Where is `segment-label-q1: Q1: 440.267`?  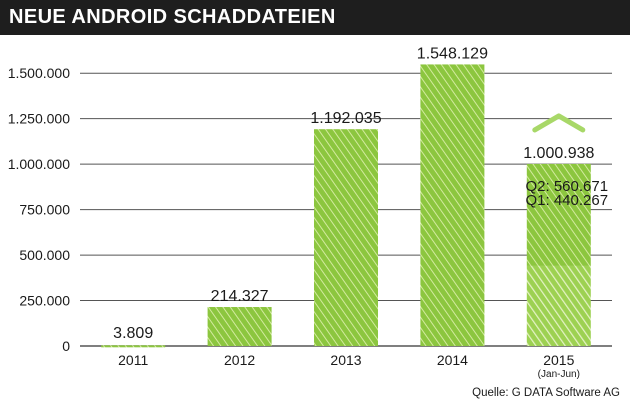 segment-label-q1: Q1: 440.267 is located at coordinates (567, 200).